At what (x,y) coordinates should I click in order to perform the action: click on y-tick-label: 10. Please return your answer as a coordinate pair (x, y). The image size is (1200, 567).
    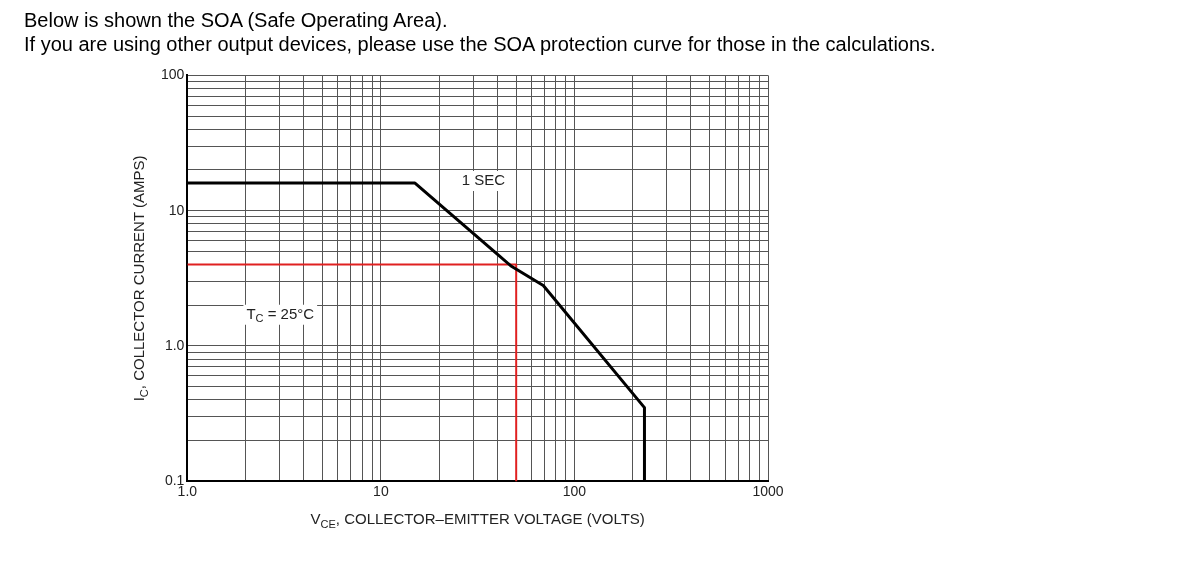
    Looking at the image, I should click on (176, 209).